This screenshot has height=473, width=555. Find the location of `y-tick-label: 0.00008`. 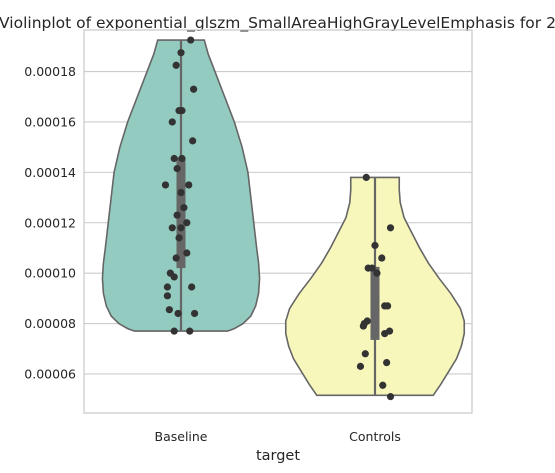

y-tick-label: 0.00008 is located at coordinates (50, 323).